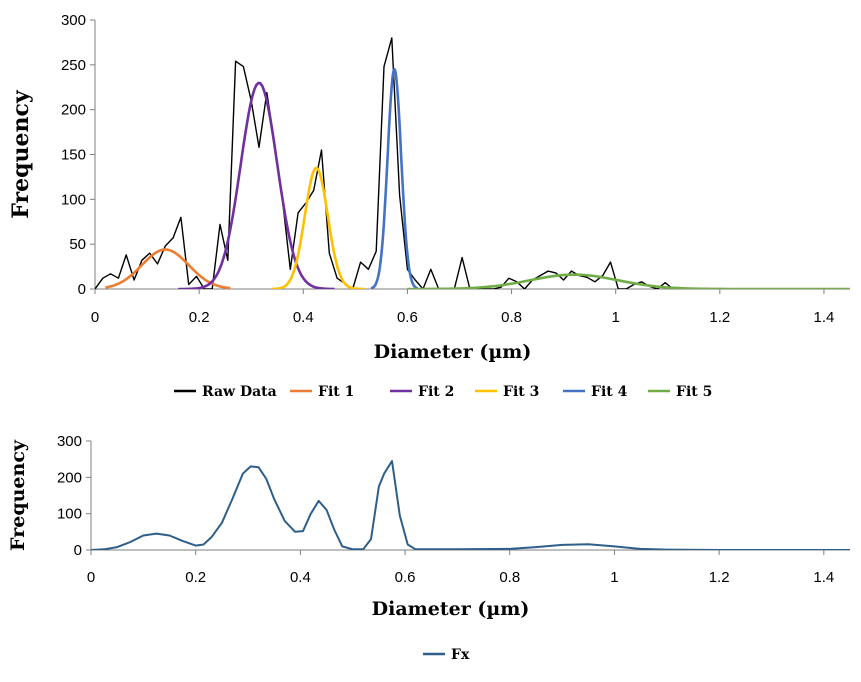 The image size is (861, 682). What do you see at coordinates (521, 392) in the screenshot?
I see `legend-label: Fit 3` at bounding box center [521, 392].